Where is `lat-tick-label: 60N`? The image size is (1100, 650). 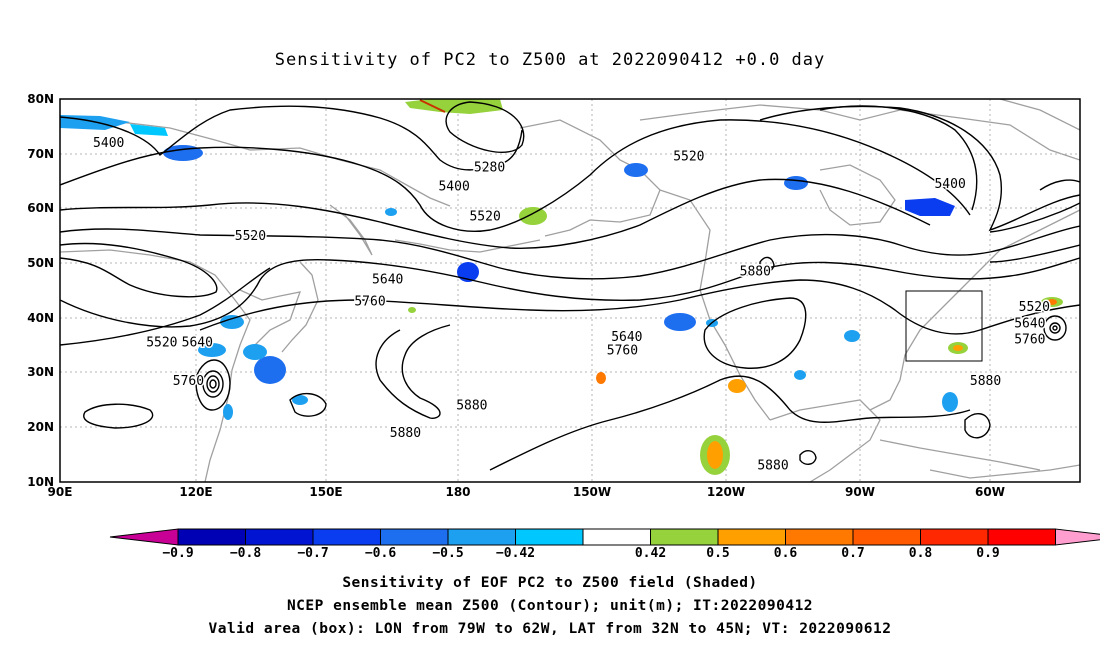 lat-tick-label: 60N is located at coordinates (40, 208).